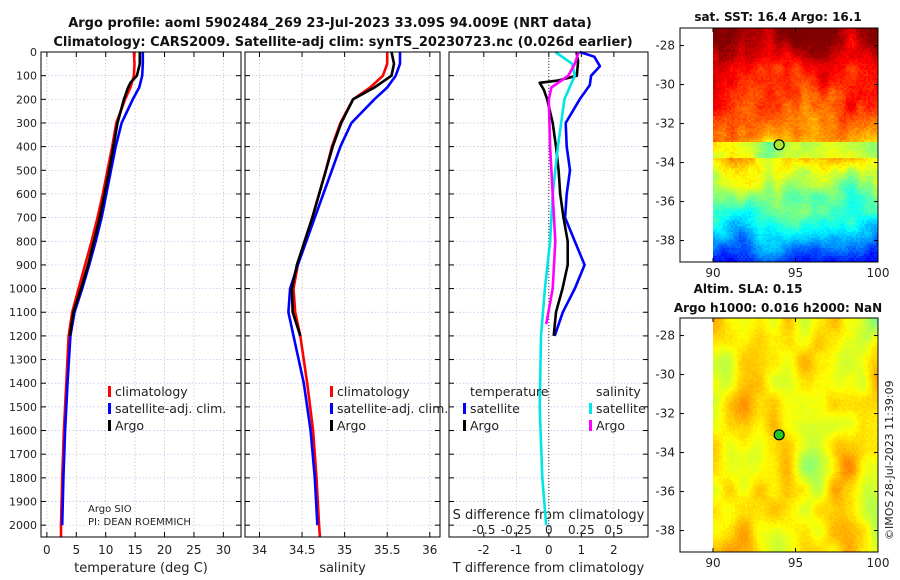  I want to click on sst-map-field, so click(795, 145).